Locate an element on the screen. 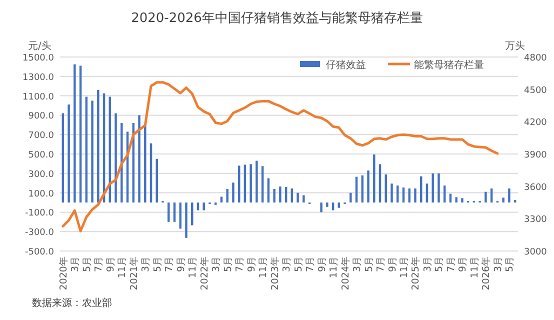  x-tick-label: 2023年 is located at coordinates (274, 273).